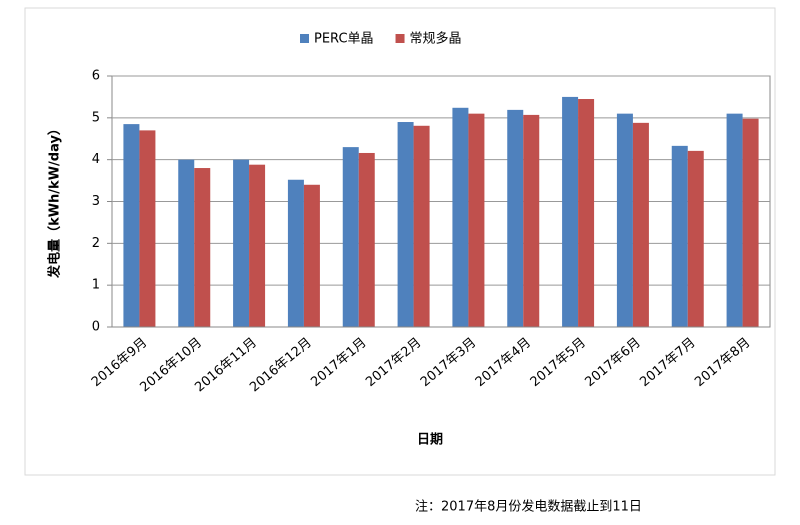 This screenshot has width=800, height=525. What do you see at coordinates (436, 39) in the screenshot?
I see `legend-label: 常规多晶` at bounding box center [436, 39].